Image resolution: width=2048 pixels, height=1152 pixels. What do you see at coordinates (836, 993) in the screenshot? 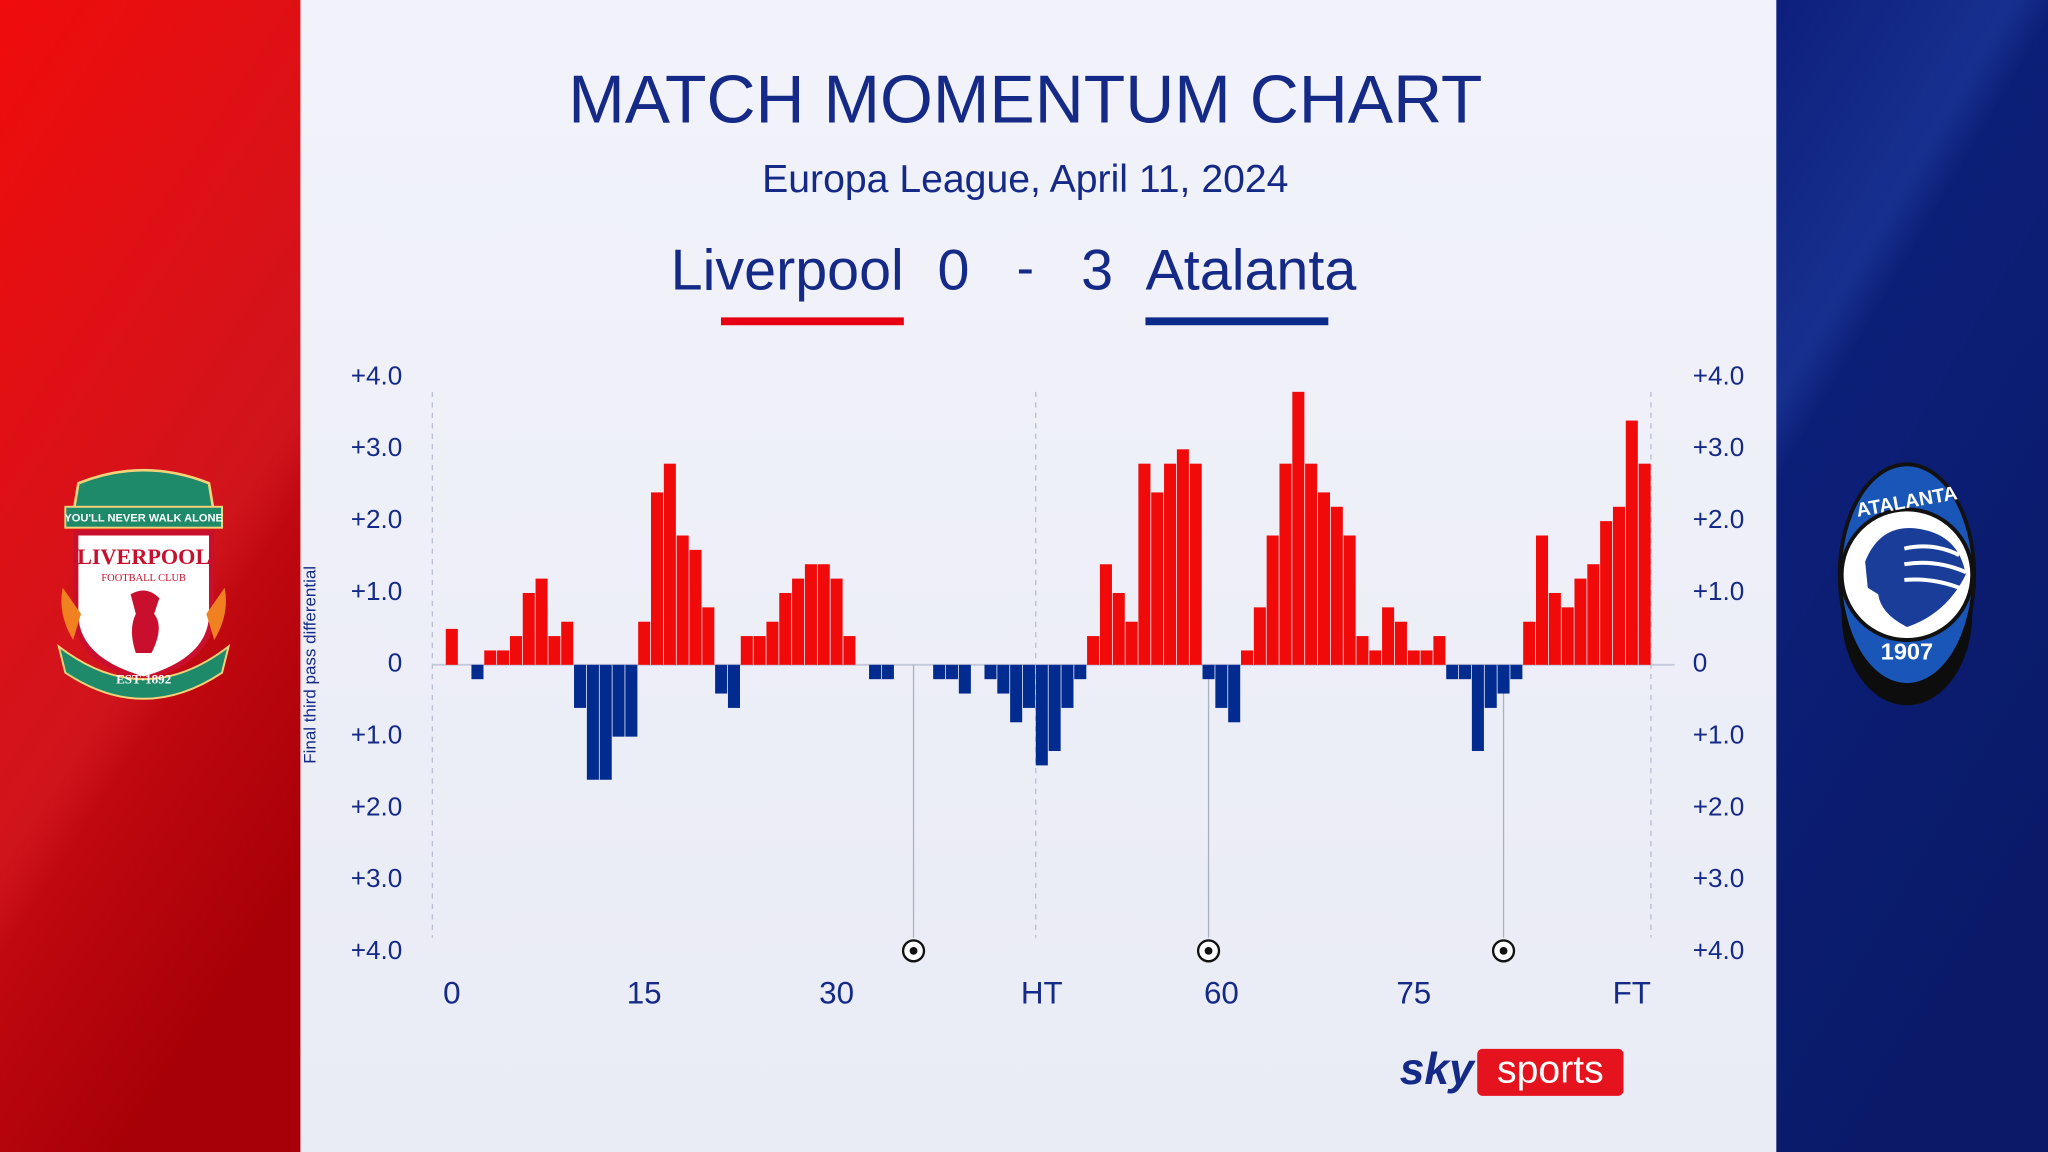
I see `x-tick-label: 30` at bounding box center [836, 993].